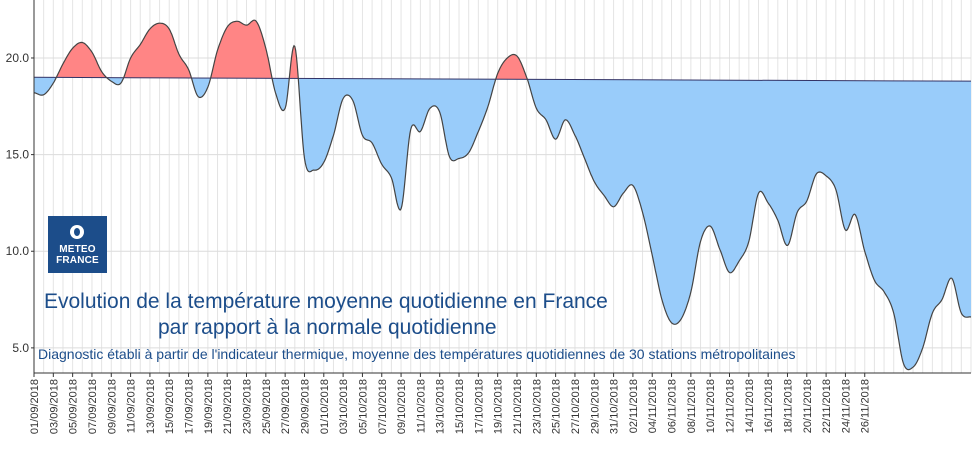 The image size is (976, 451). I want to click on x-tick-label: 18/11/2018, so click(788, 406).